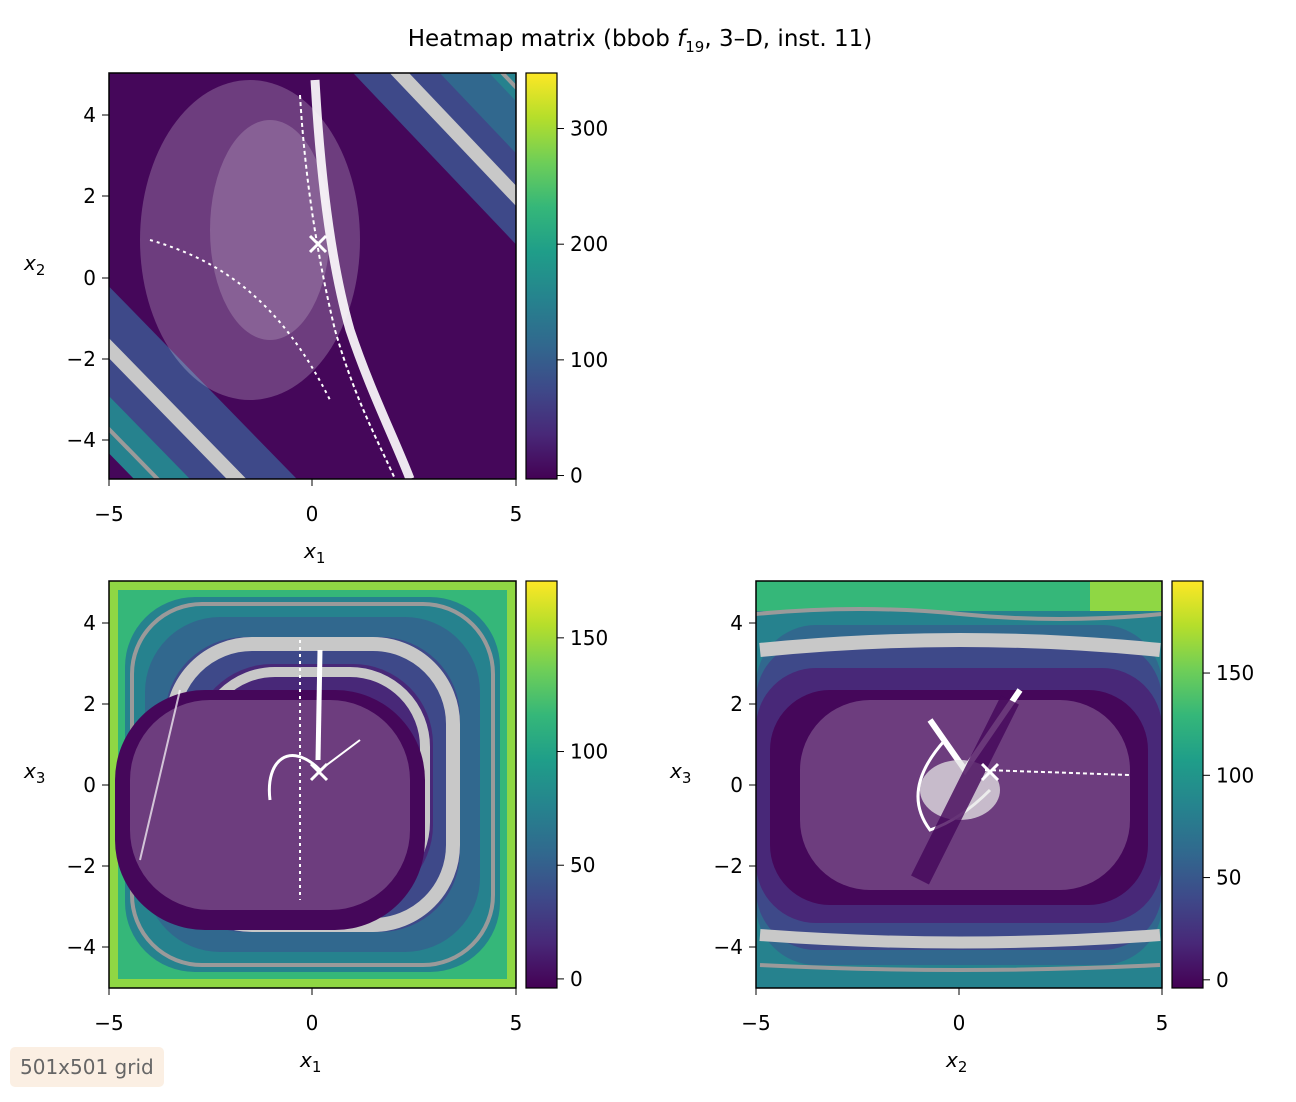 The height and width of the screenshot is (1102, 1296). Describe the element at coordinates (312, 784) in the screenshot. I see `heatmap-x1-x3-field` at that location.